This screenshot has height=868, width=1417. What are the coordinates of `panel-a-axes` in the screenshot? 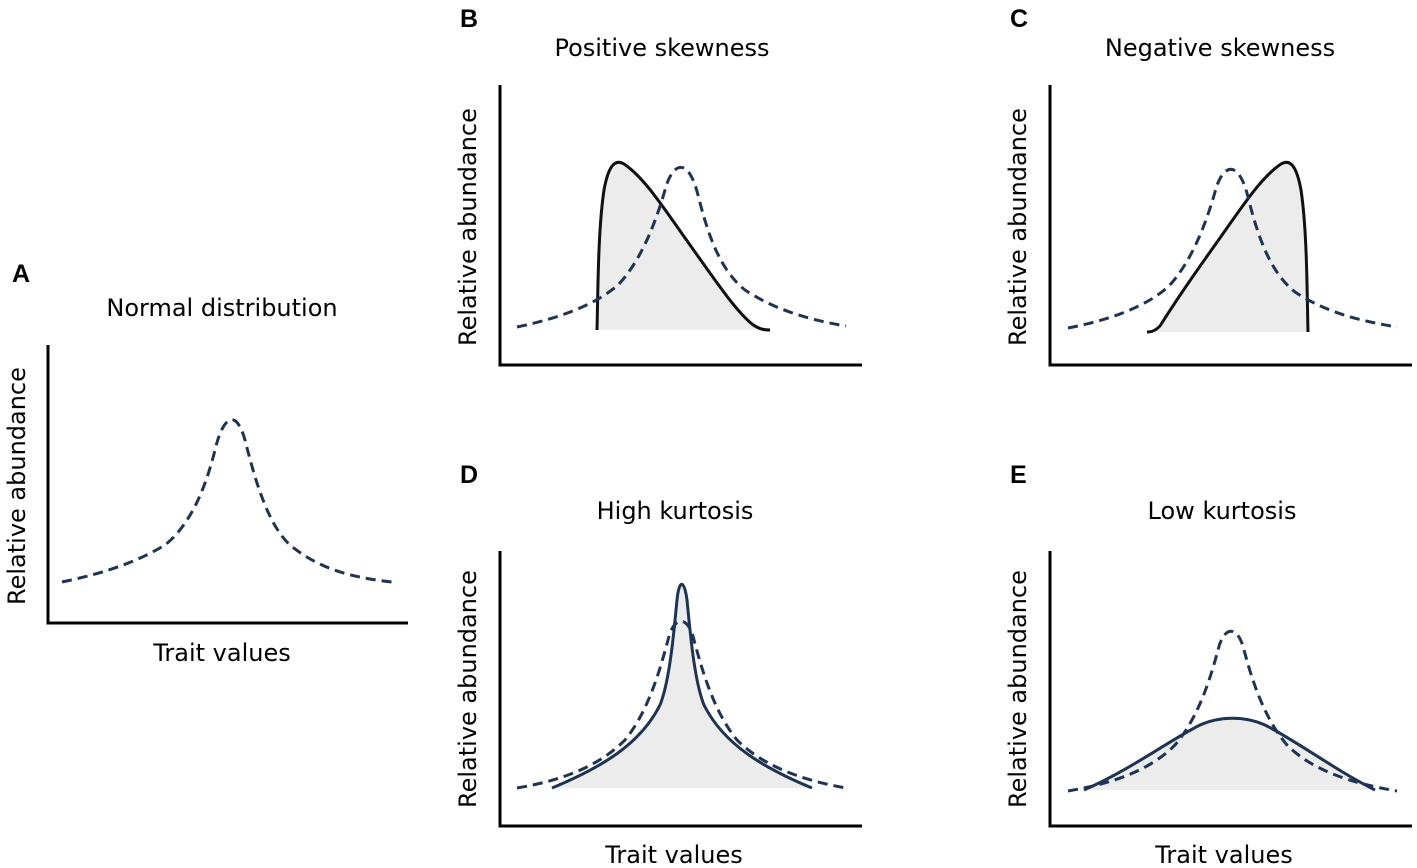 It's located at (227, 485).